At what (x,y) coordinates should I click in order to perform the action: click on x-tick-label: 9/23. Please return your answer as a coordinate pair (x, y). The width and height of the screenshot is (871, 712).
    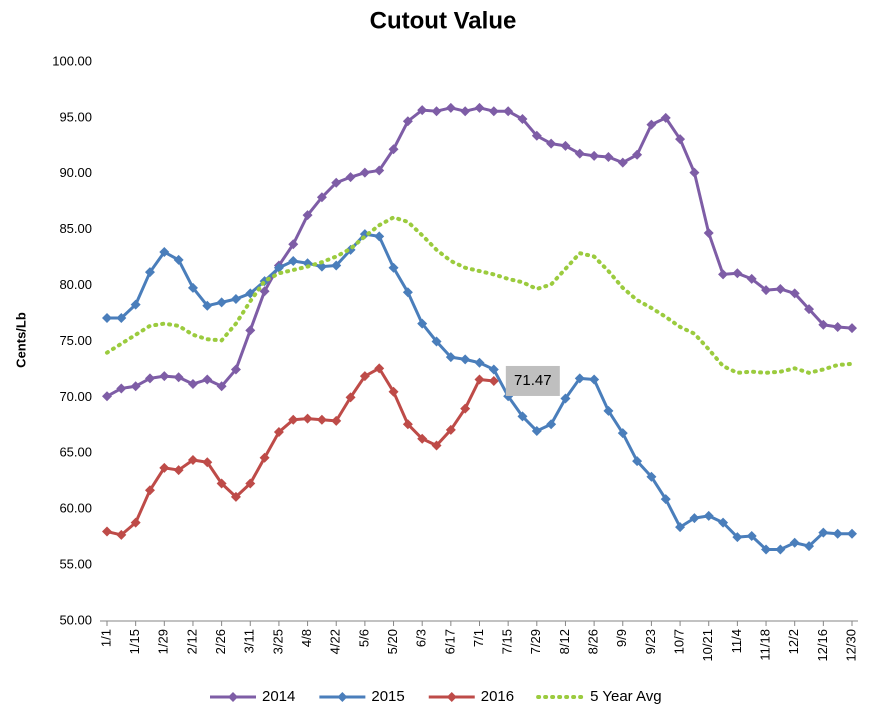
    Looking at the image, I should click on (650, 641).